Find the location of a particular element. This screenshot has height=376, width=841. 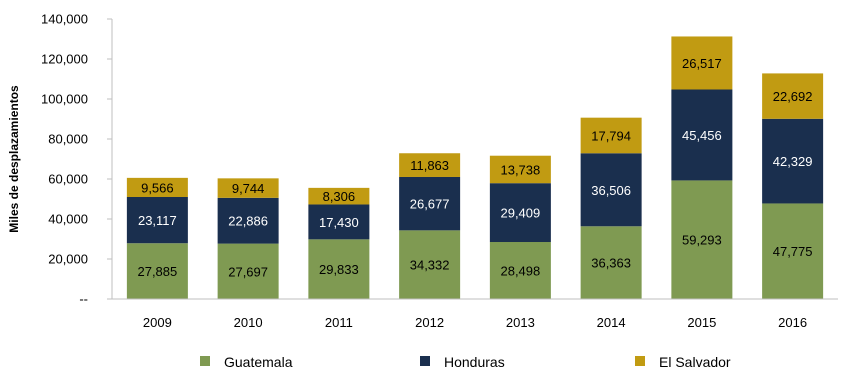

data-label-honduras-2010: 22,886 is located at coordinates (248, 221).